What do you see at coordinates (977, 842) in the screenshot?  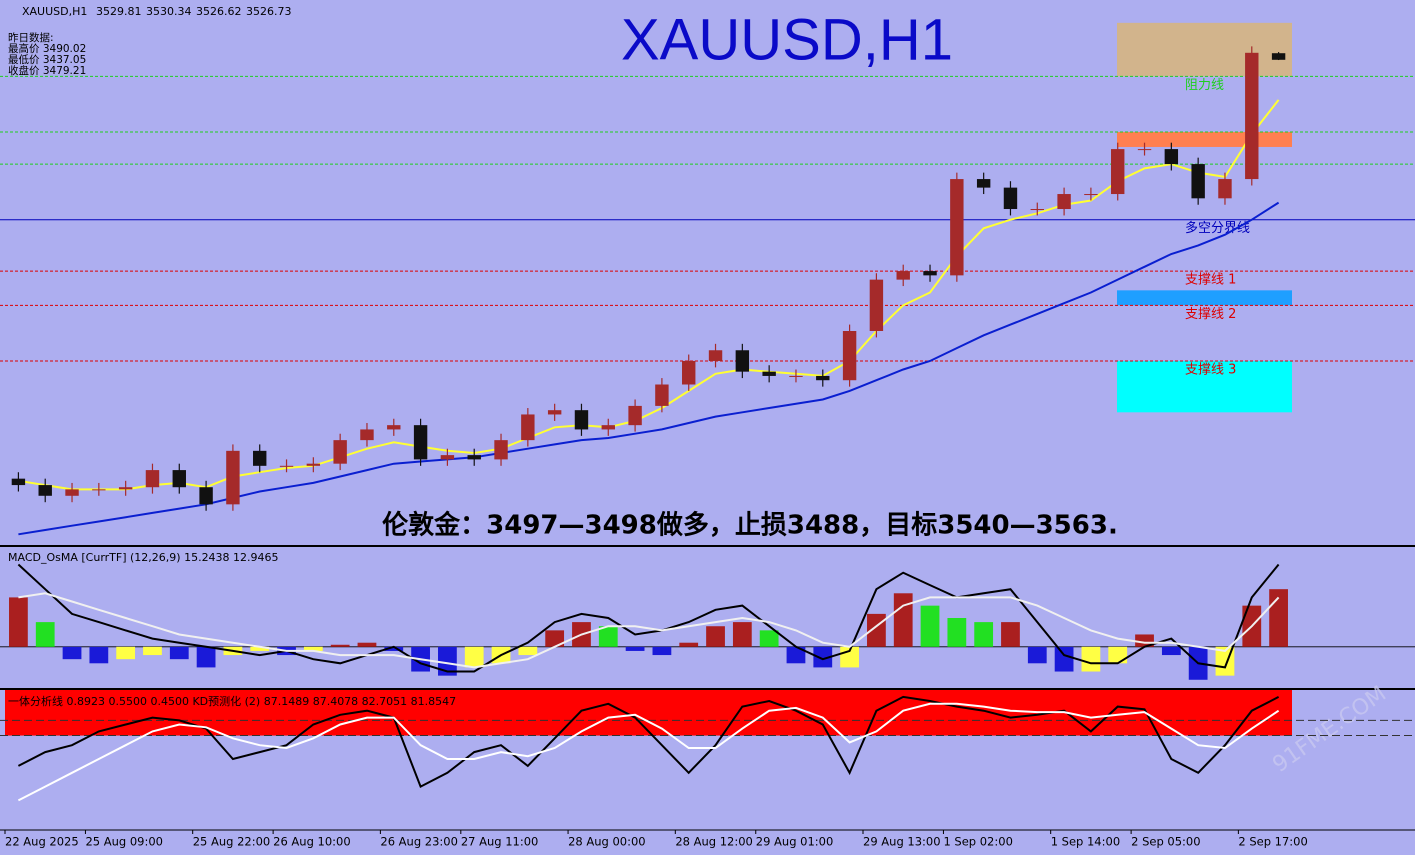 I see `x-tick-label: 1 Sep 02:00` at bounding box center [977, 842].